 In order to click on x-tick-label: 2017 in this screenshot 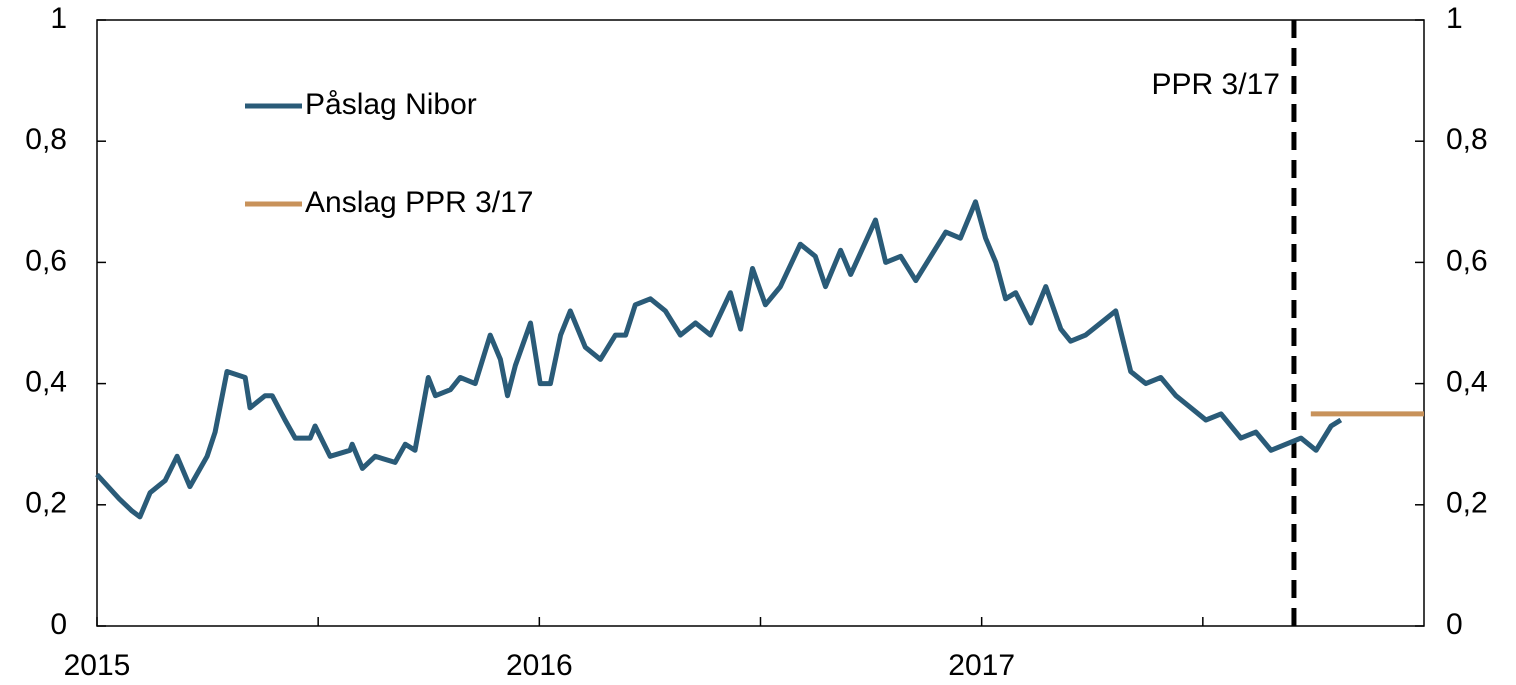, I will do `click(981, 665)`.